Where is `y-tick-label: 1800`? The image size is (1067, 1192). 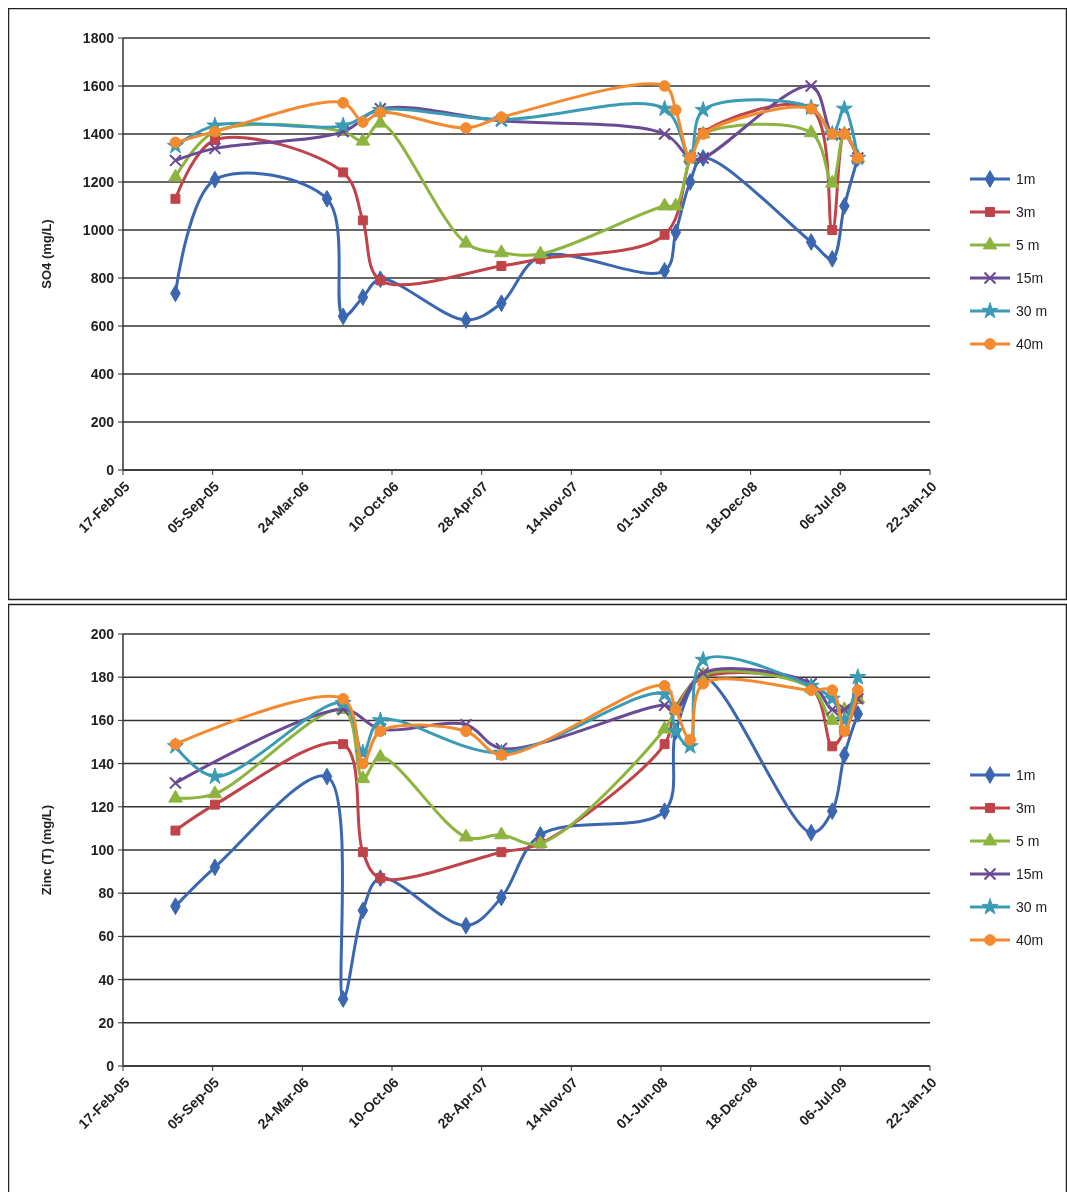 y-tick-label: 1800 is located at coordinates (98, 37).